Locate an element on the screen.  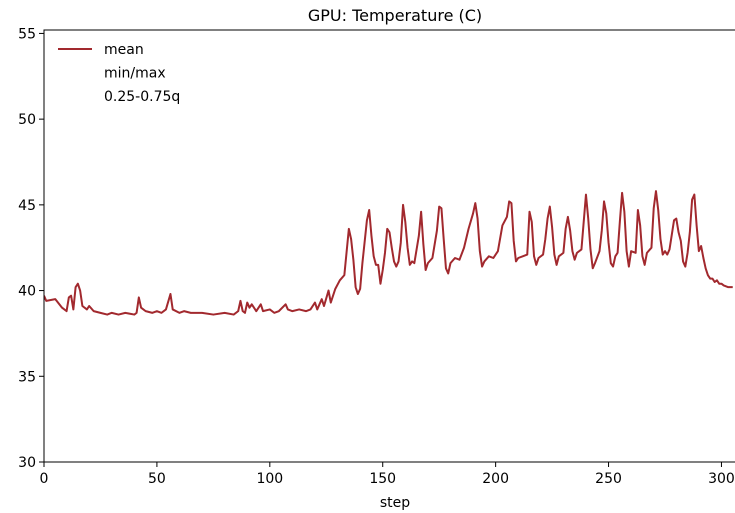
x-tick-label: 50 is located at coordinates (157, 479).